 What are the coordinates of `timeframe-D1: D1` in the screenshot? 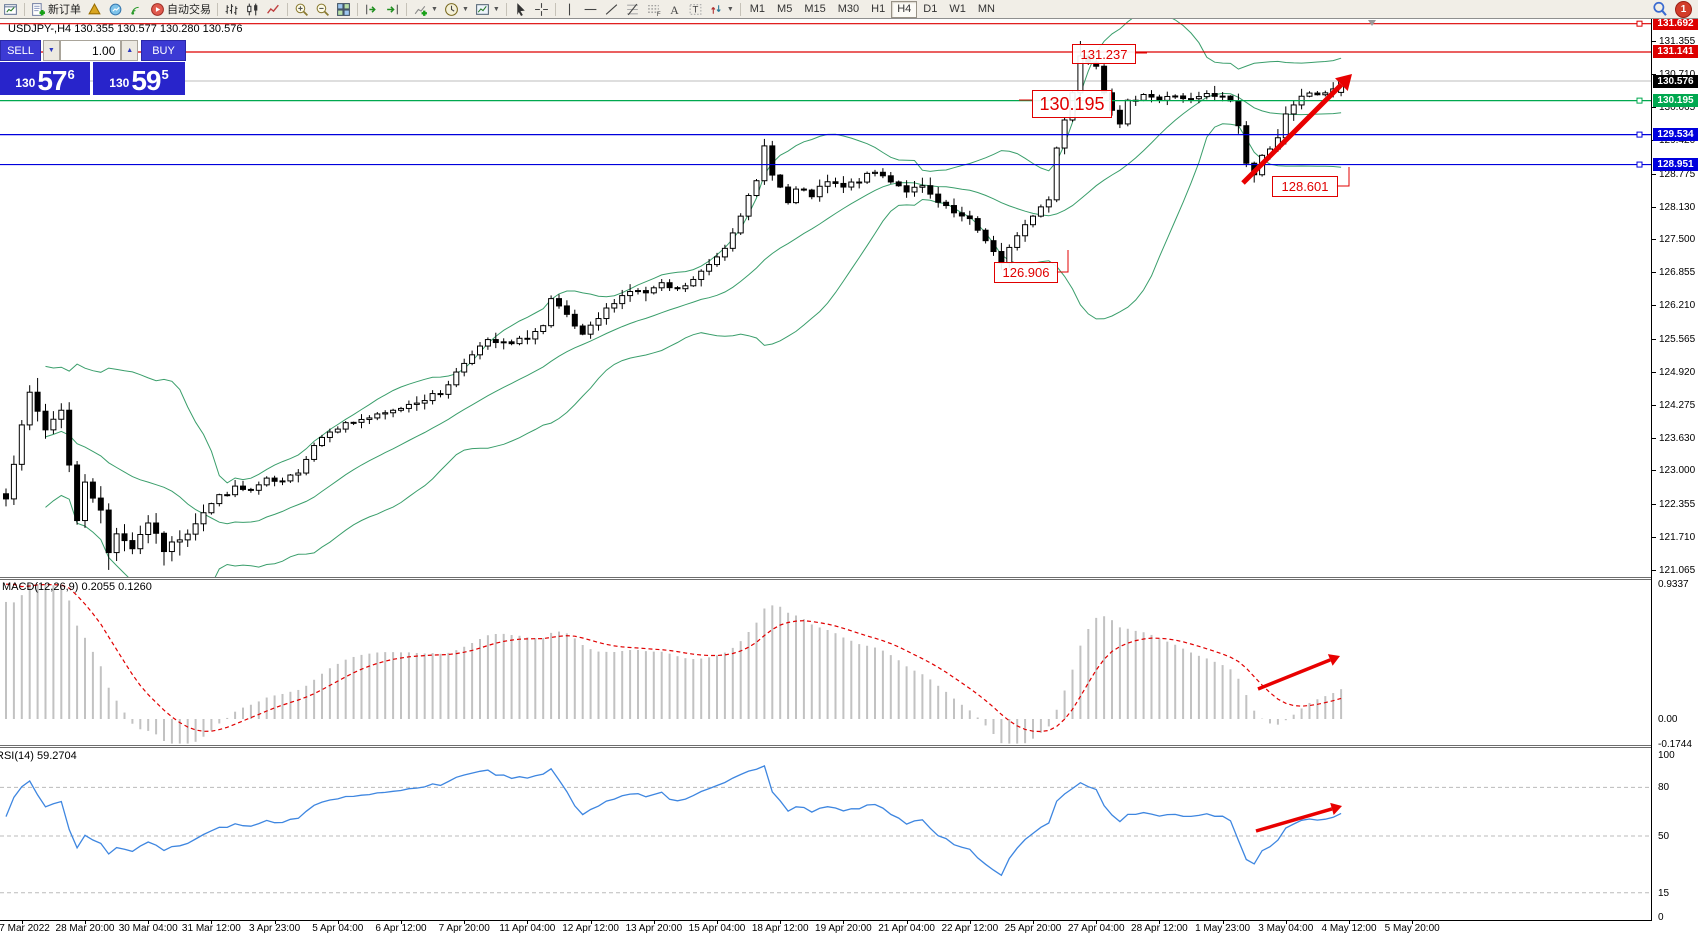 It's located at (930, 8).